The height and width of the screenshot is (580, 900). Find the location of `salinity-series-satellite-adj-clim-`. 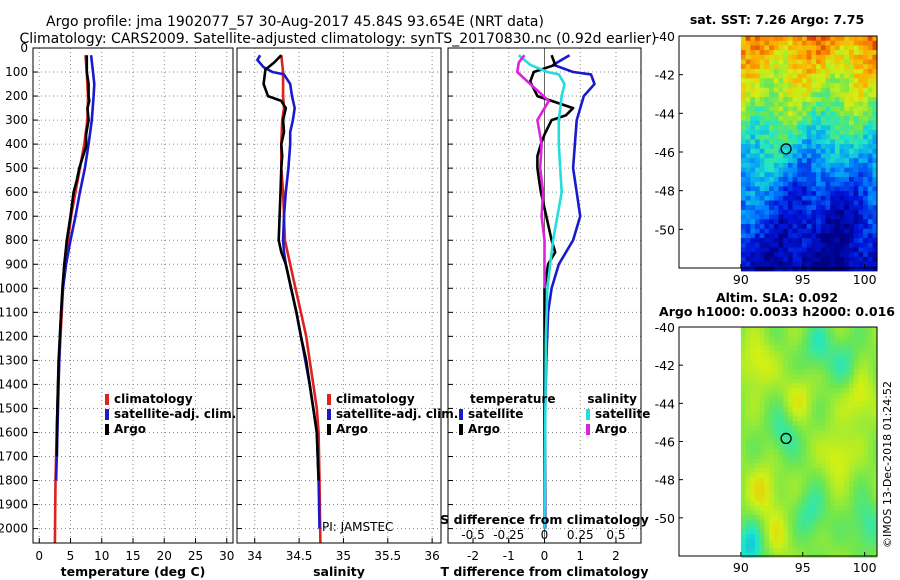

salinity-series-satellite-adj-clim- is located at coordinates (288, 291).